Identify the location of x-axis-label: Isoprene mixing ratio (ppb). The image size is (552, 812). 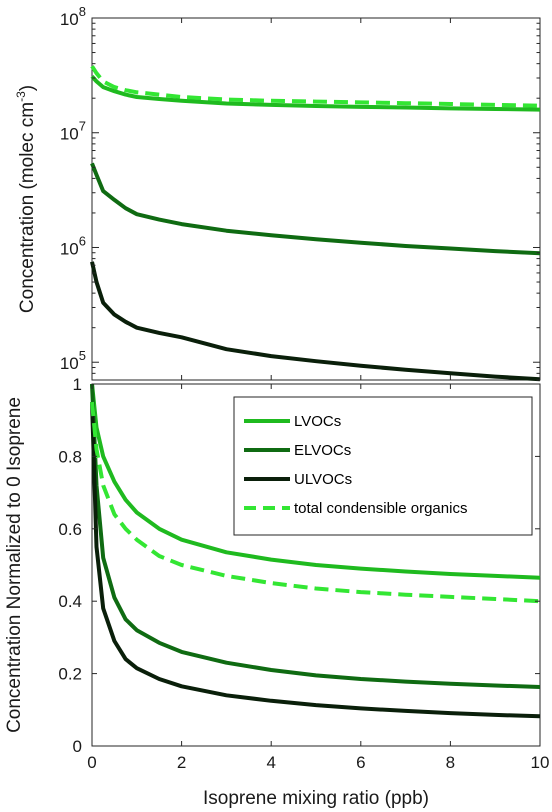
(316, 798).